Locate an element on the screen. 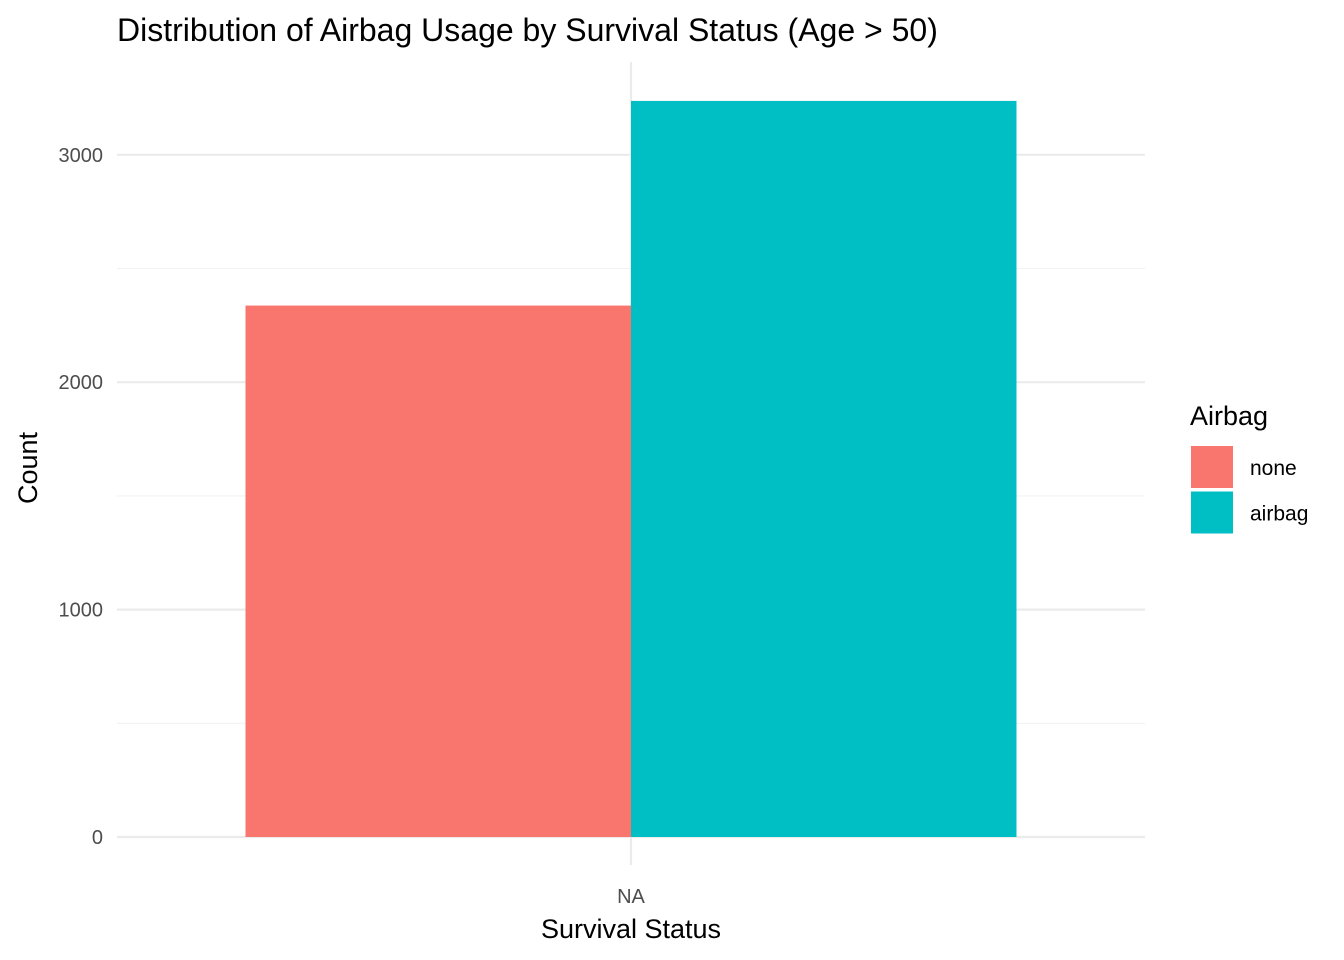  y-tick-label: 1000 is located at coordinates (81, 611).